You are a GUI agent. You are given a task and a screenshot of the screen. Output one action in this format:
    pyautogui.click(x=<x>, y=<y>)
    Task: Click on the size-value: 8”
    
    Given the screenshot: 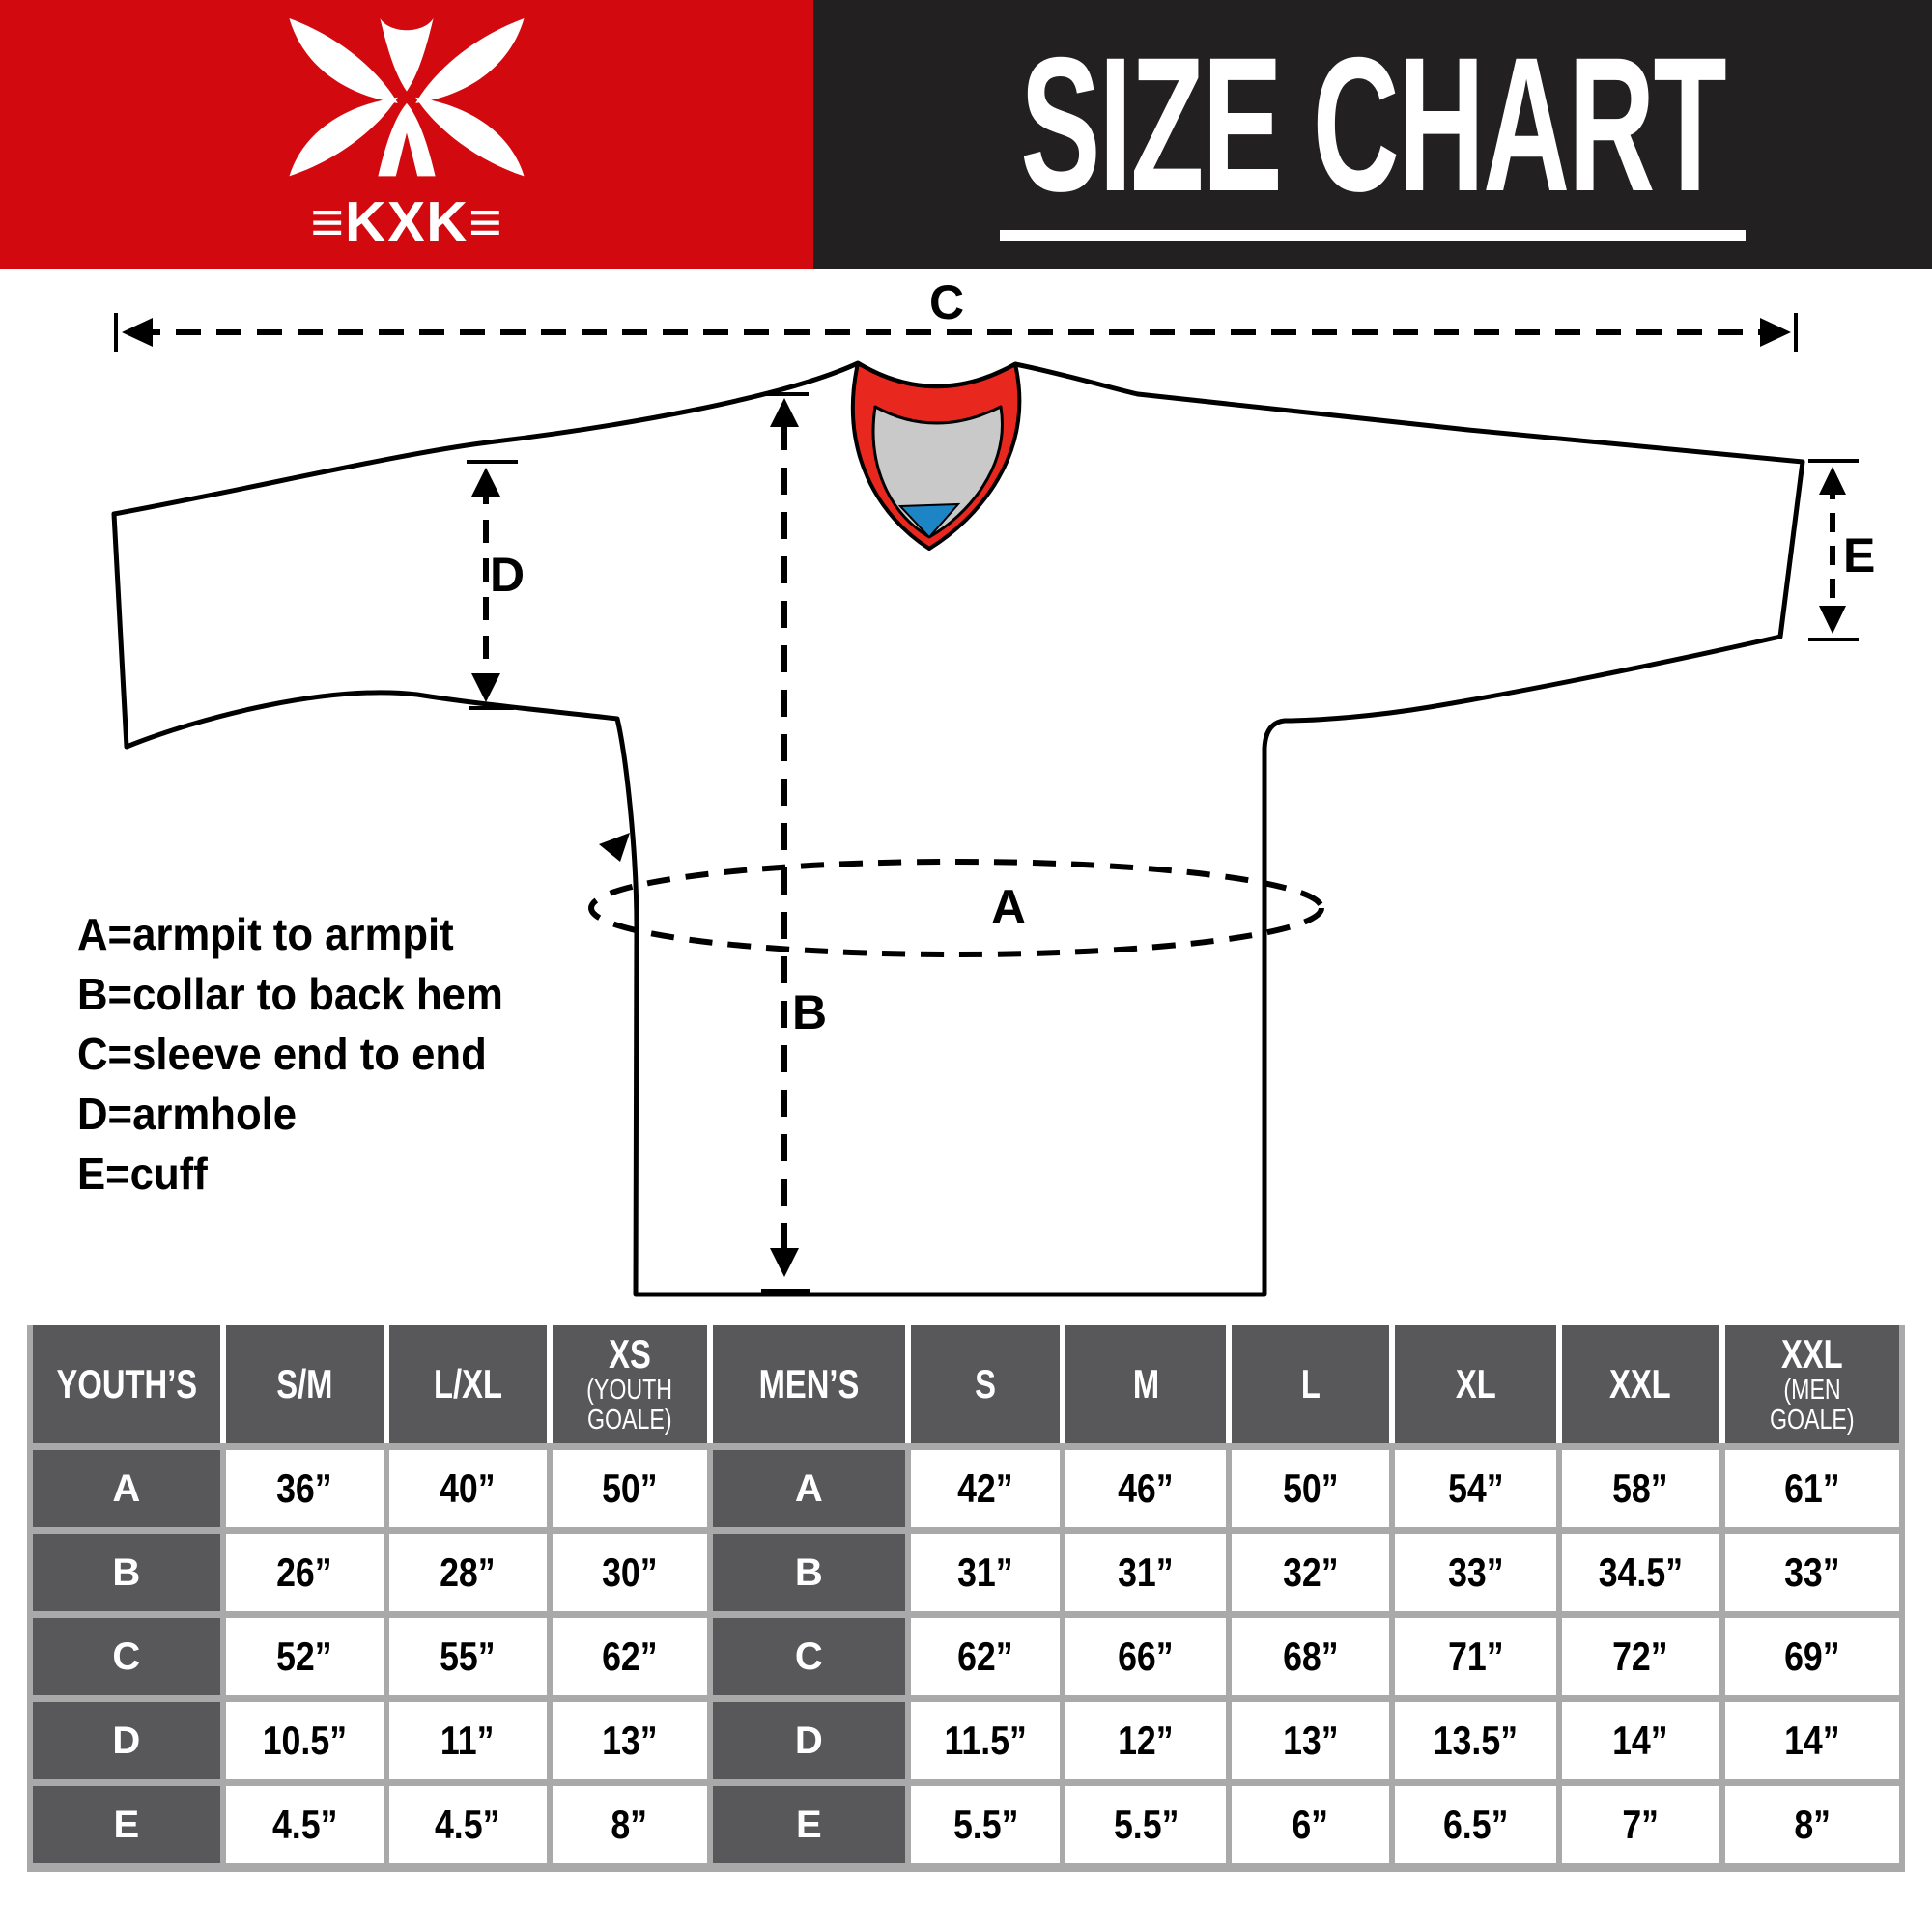 What is the action you would take?
    pyautogui.click(x=629, y=1824)
    